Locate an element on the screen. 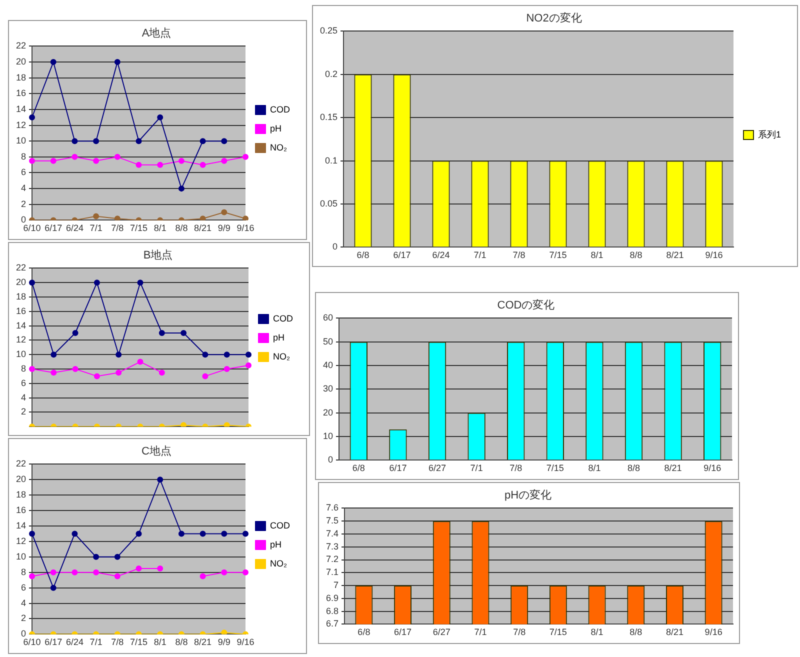 The width and height of the screenshot is (800, 657). chart-title: C地点 is located at coordinates (157, 451).